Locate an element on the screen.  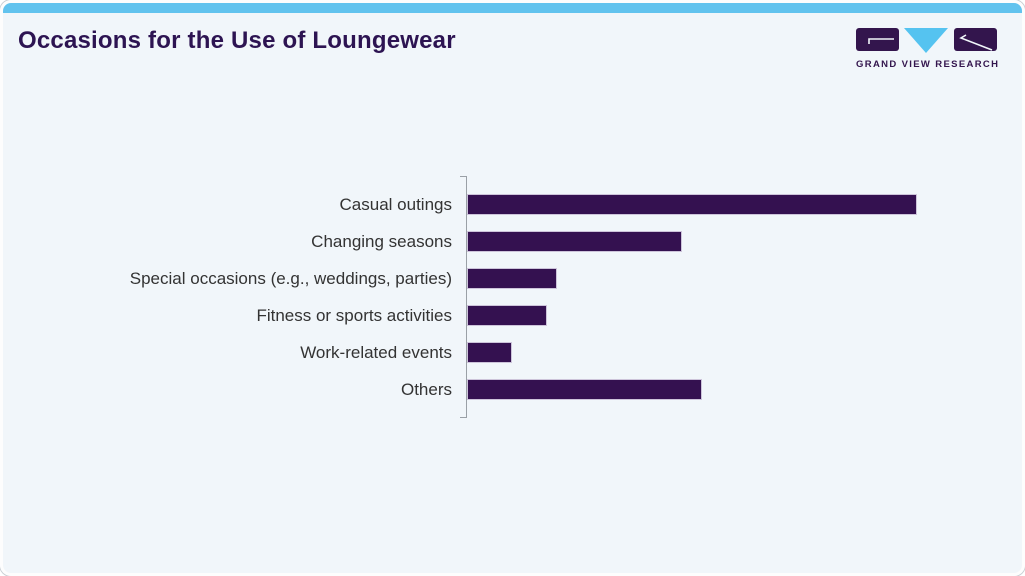
chart-row: Casual outings is located at coordinates (512, 204).